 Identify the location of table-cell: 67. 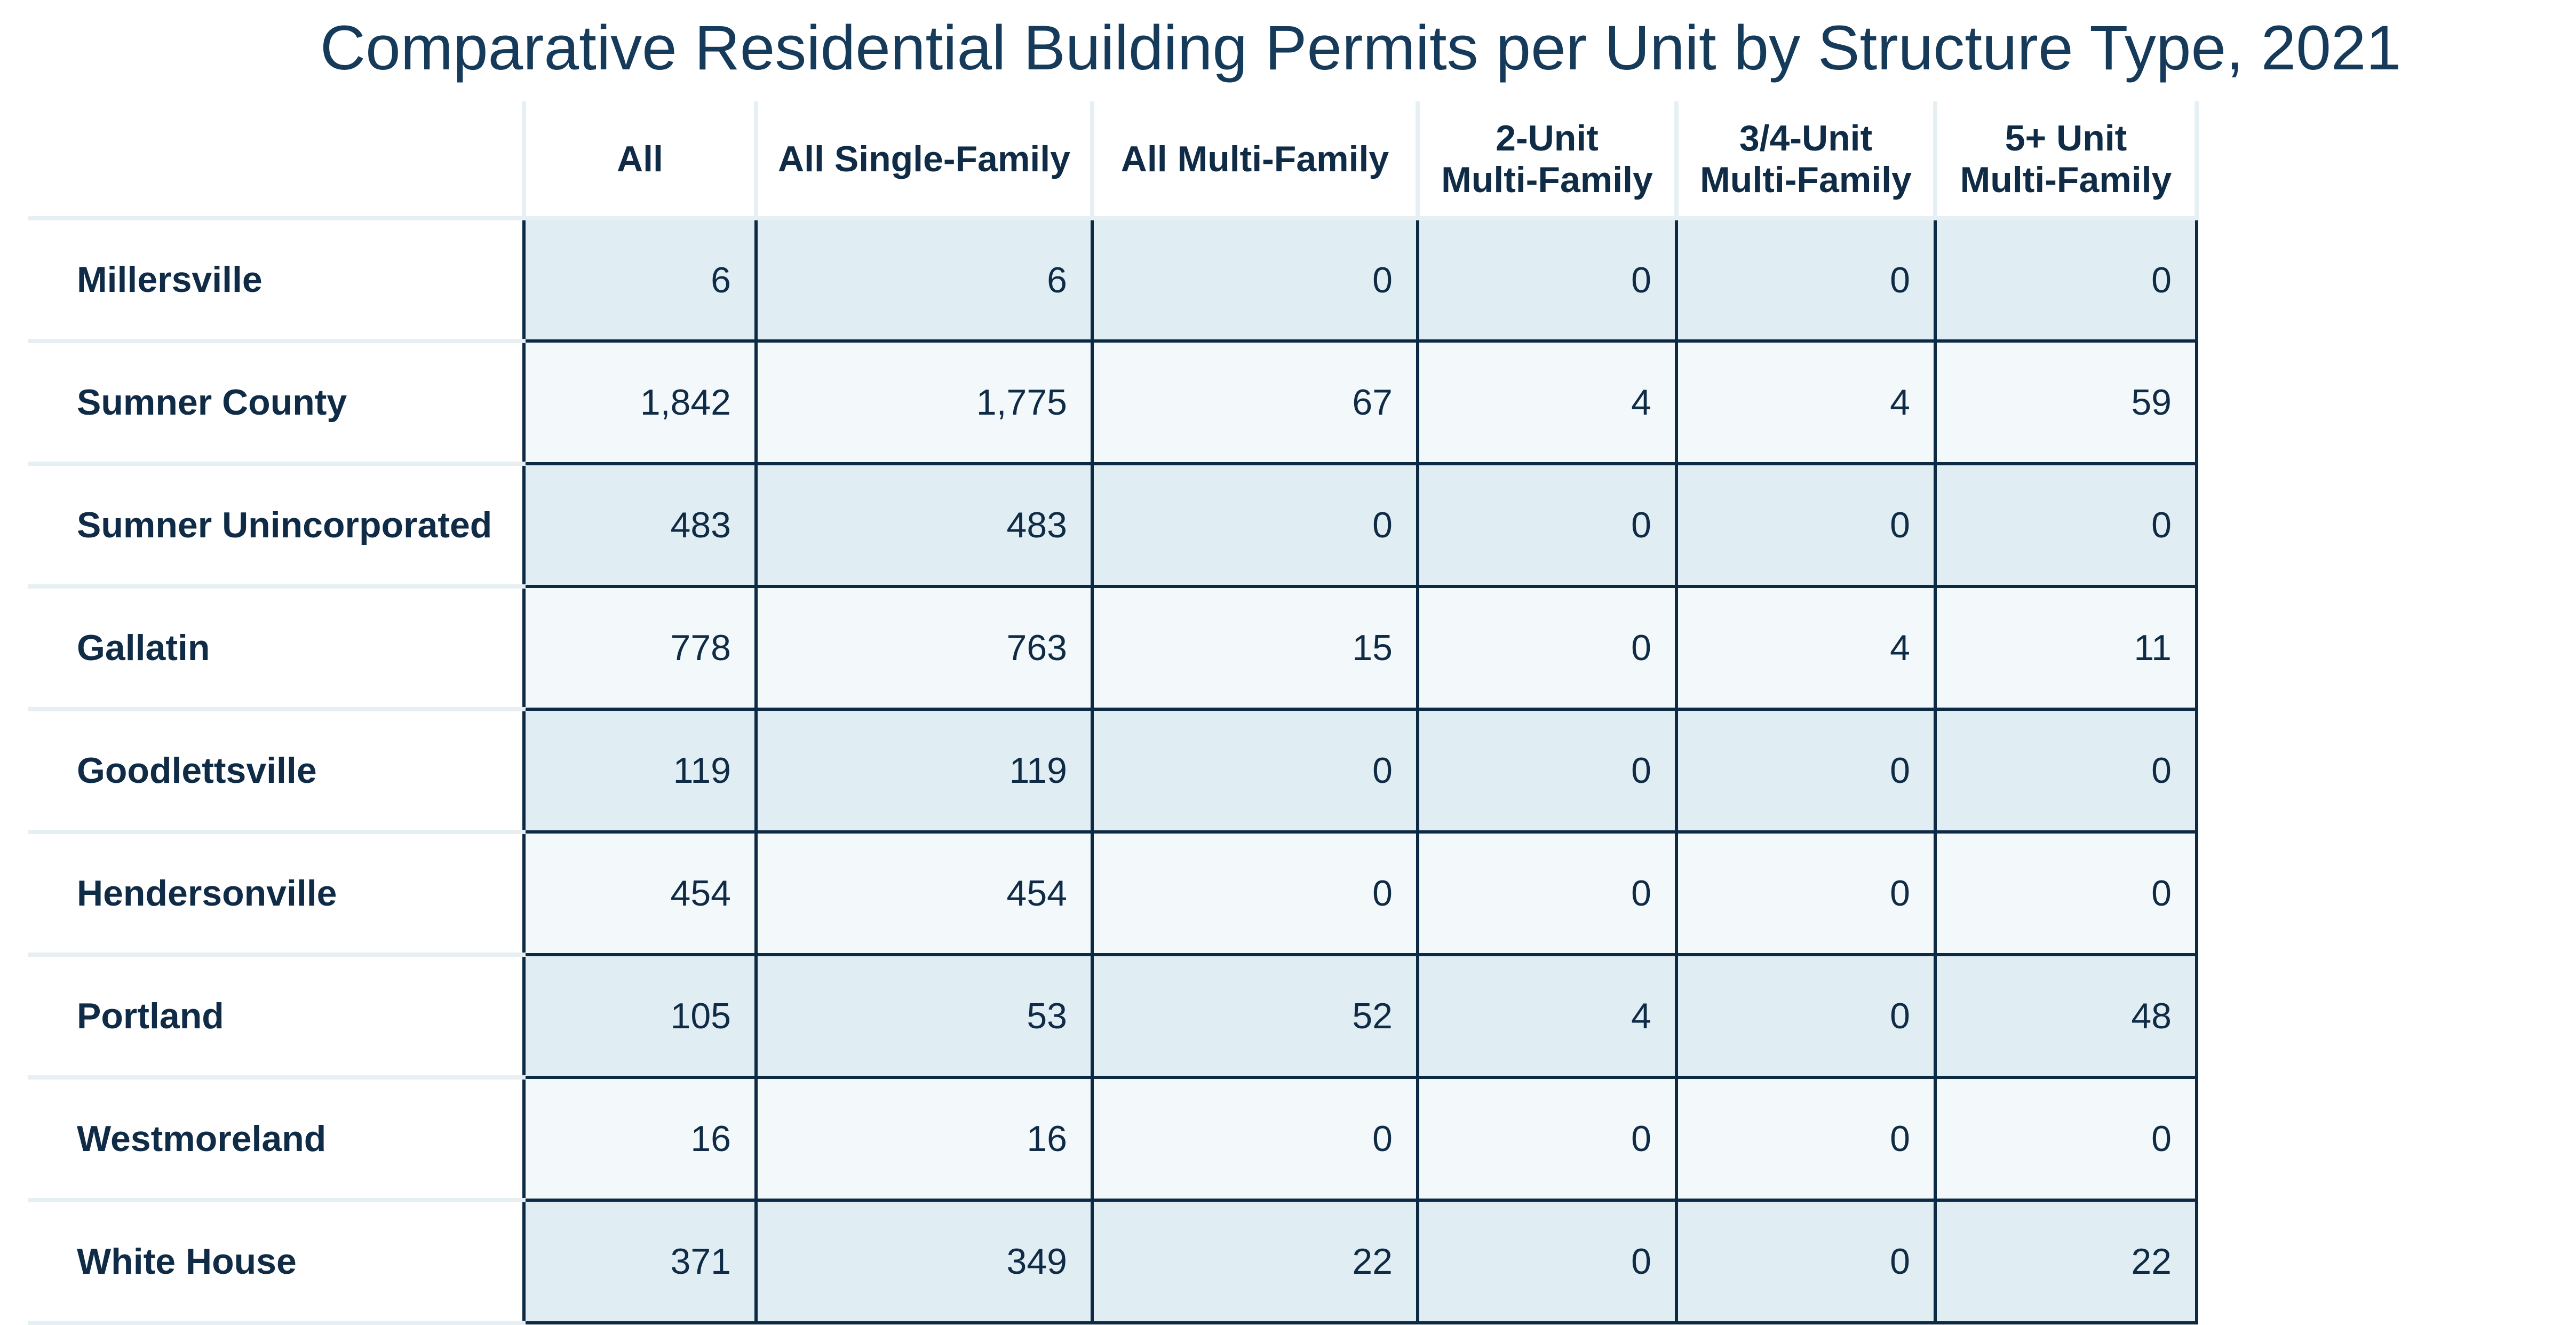
(1255, 402).